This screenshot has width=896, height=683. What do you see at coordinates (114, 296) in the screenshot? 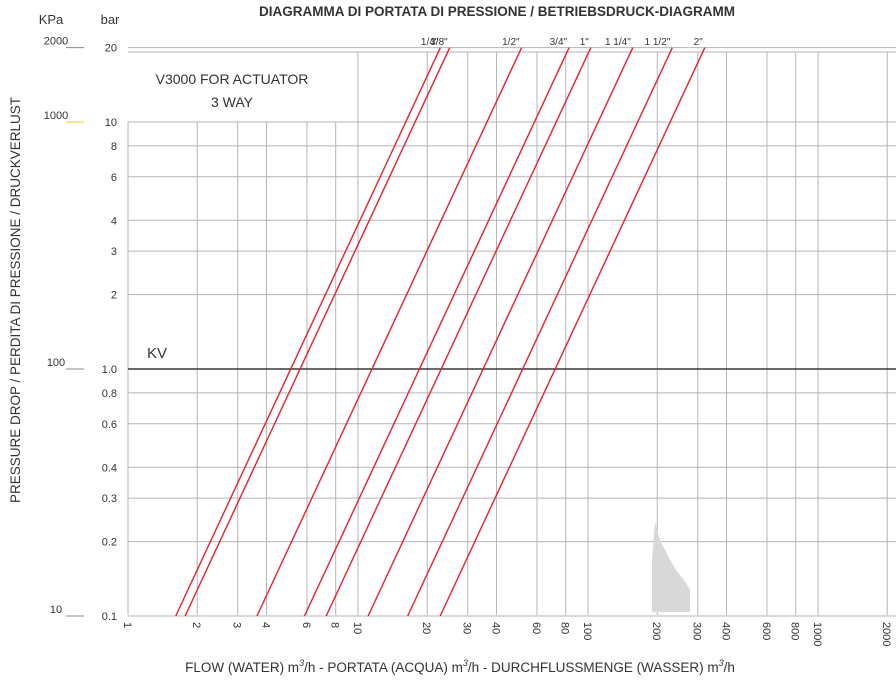
I see `y-tick-label-bar: 2` at bounding box center [114, 296].